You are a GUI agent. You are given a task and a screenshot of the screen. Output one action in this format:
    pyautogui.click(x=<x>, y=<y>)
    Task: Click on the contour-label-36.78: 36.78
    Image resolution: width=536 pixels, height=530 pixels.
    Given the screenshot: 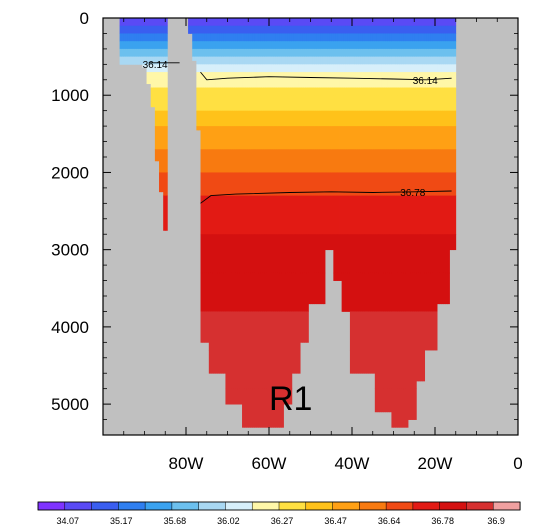 What is the action you would take?
    pyautogui.click(x=412, y=193)
    